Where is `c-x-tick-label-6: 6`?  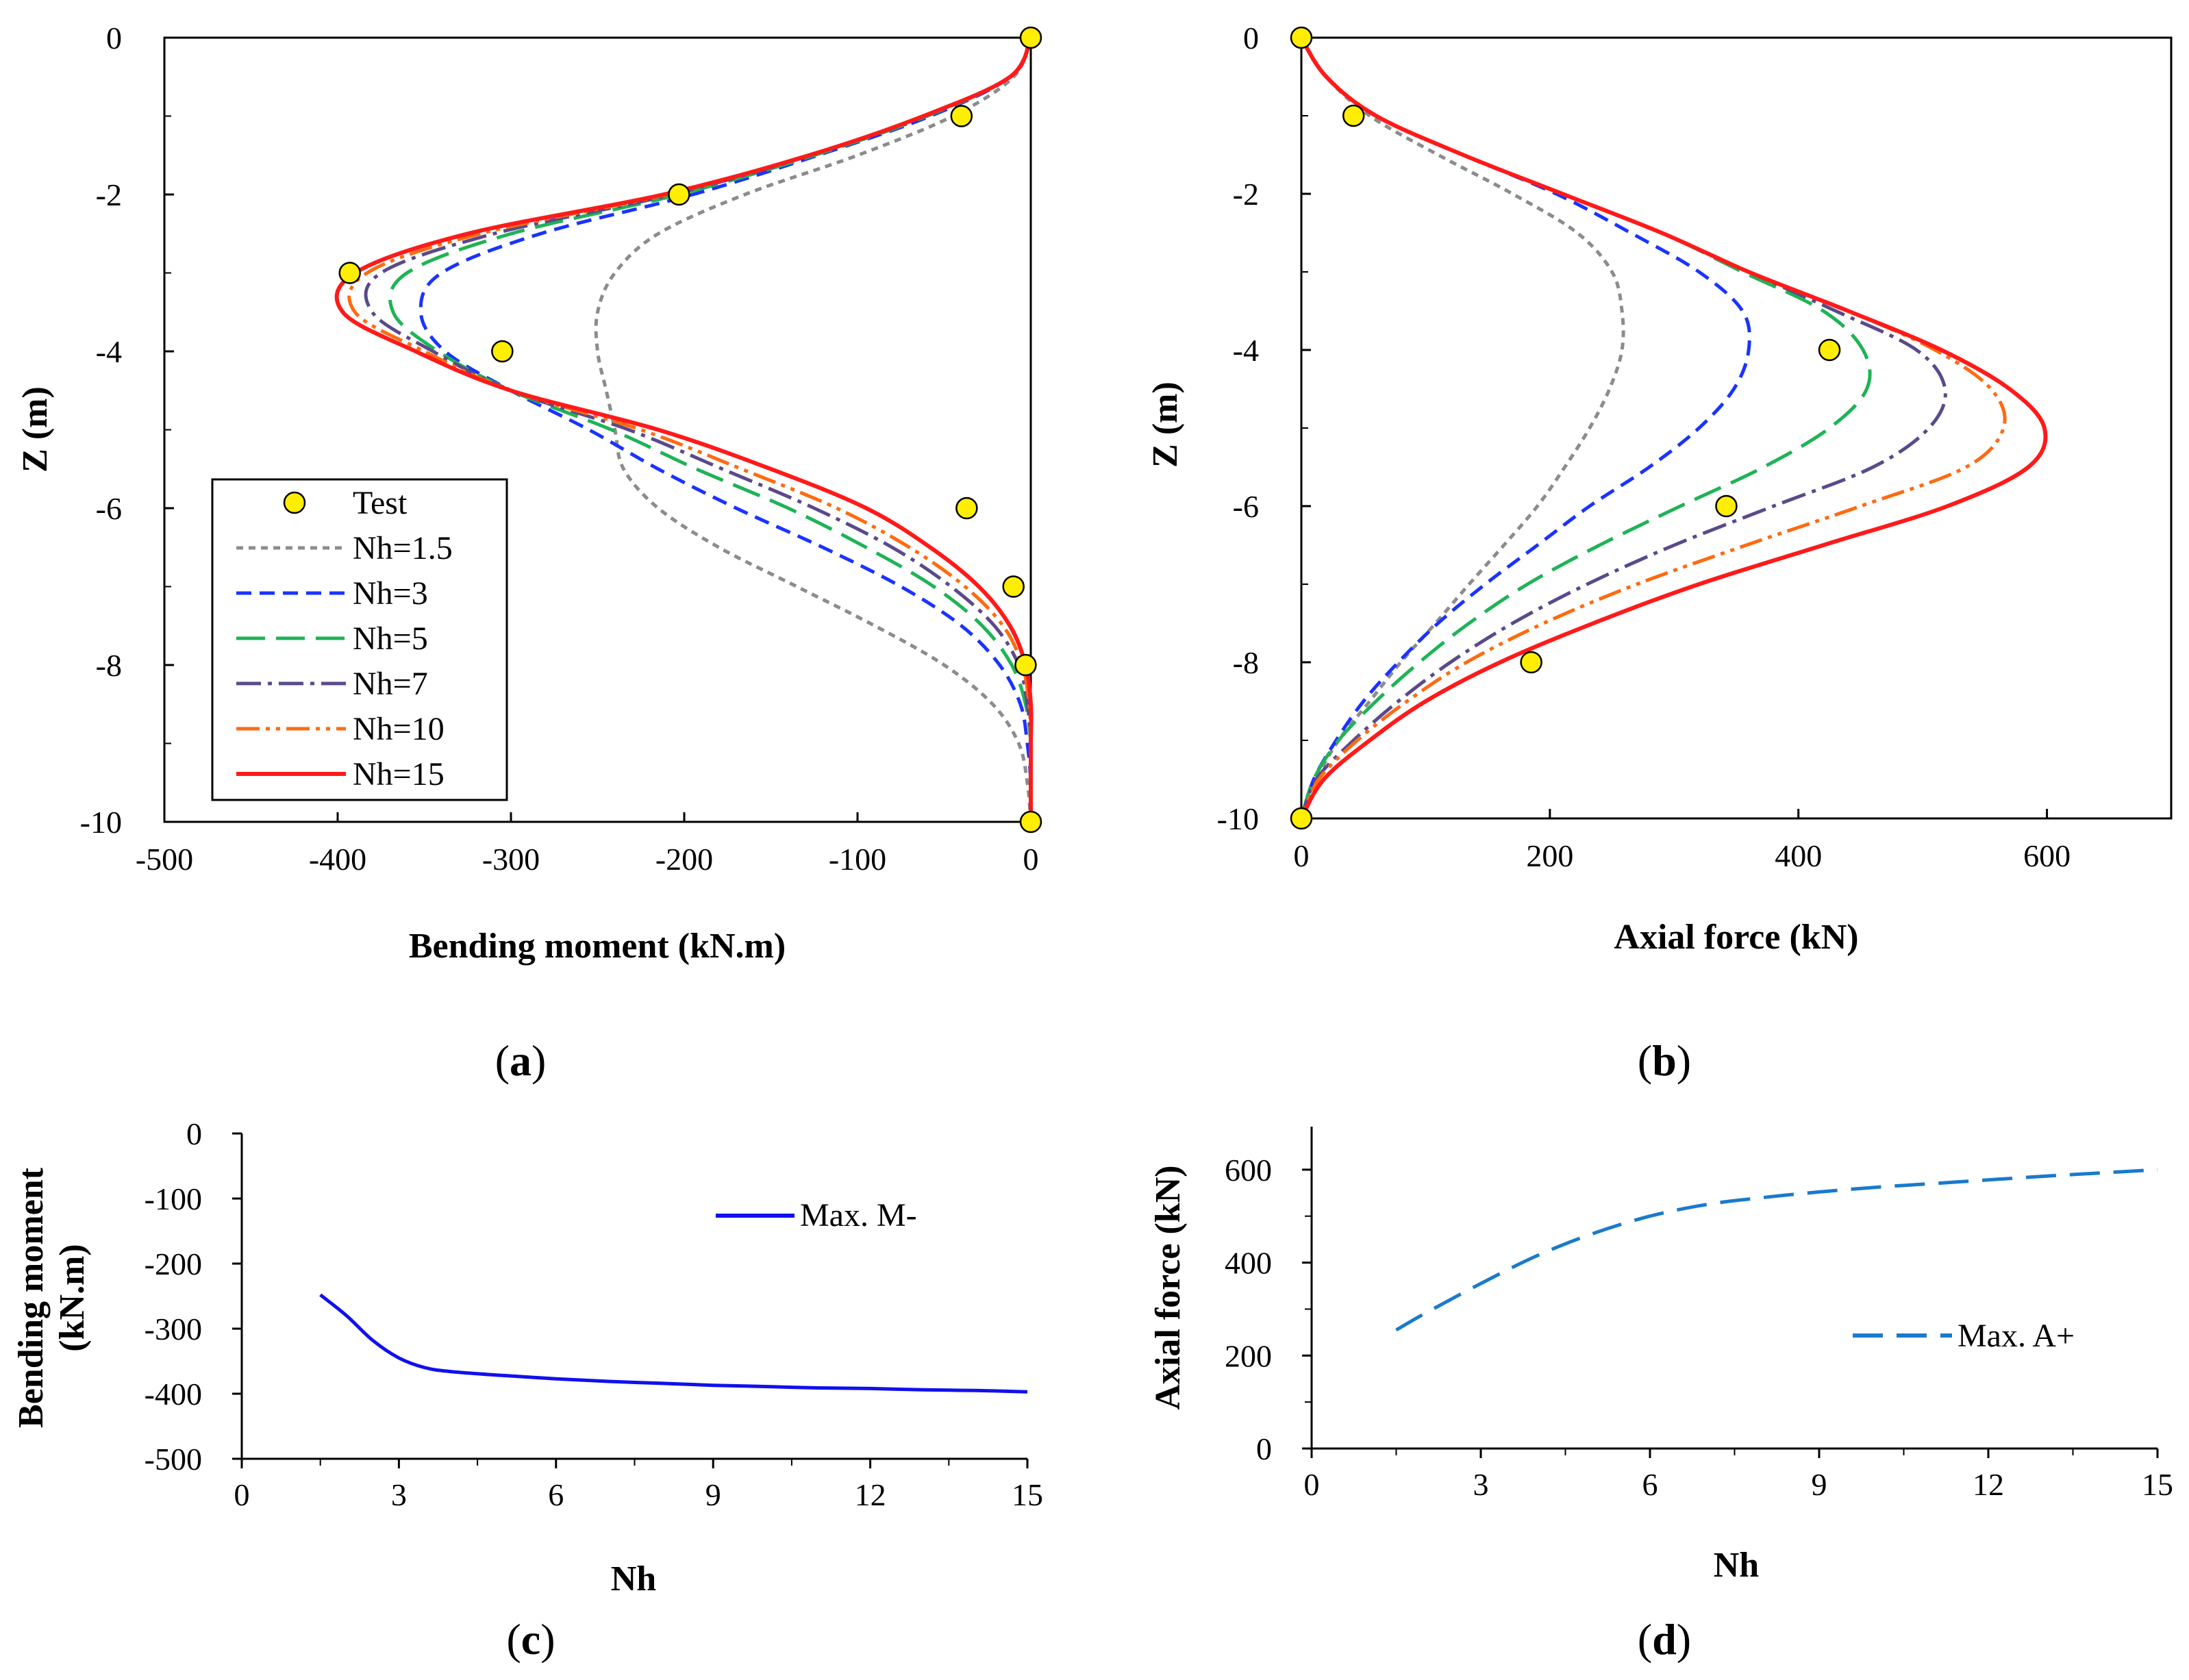
c-x-tick-label-6: 6 is located at coordinates (556, 1494).